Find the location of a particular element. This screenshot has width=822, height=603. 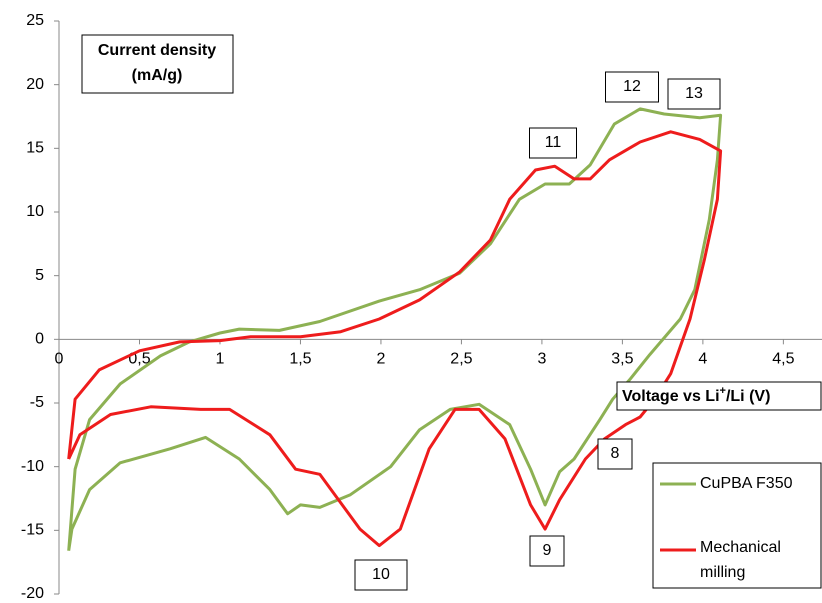

x-tick-label: 3,5 is located at coordinates (622, 359).